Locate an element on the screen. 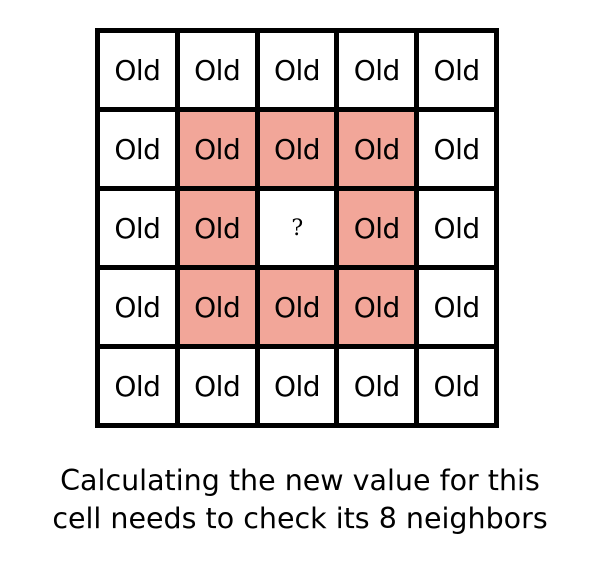  target-cell: ? is located at coordinates (297, 228).